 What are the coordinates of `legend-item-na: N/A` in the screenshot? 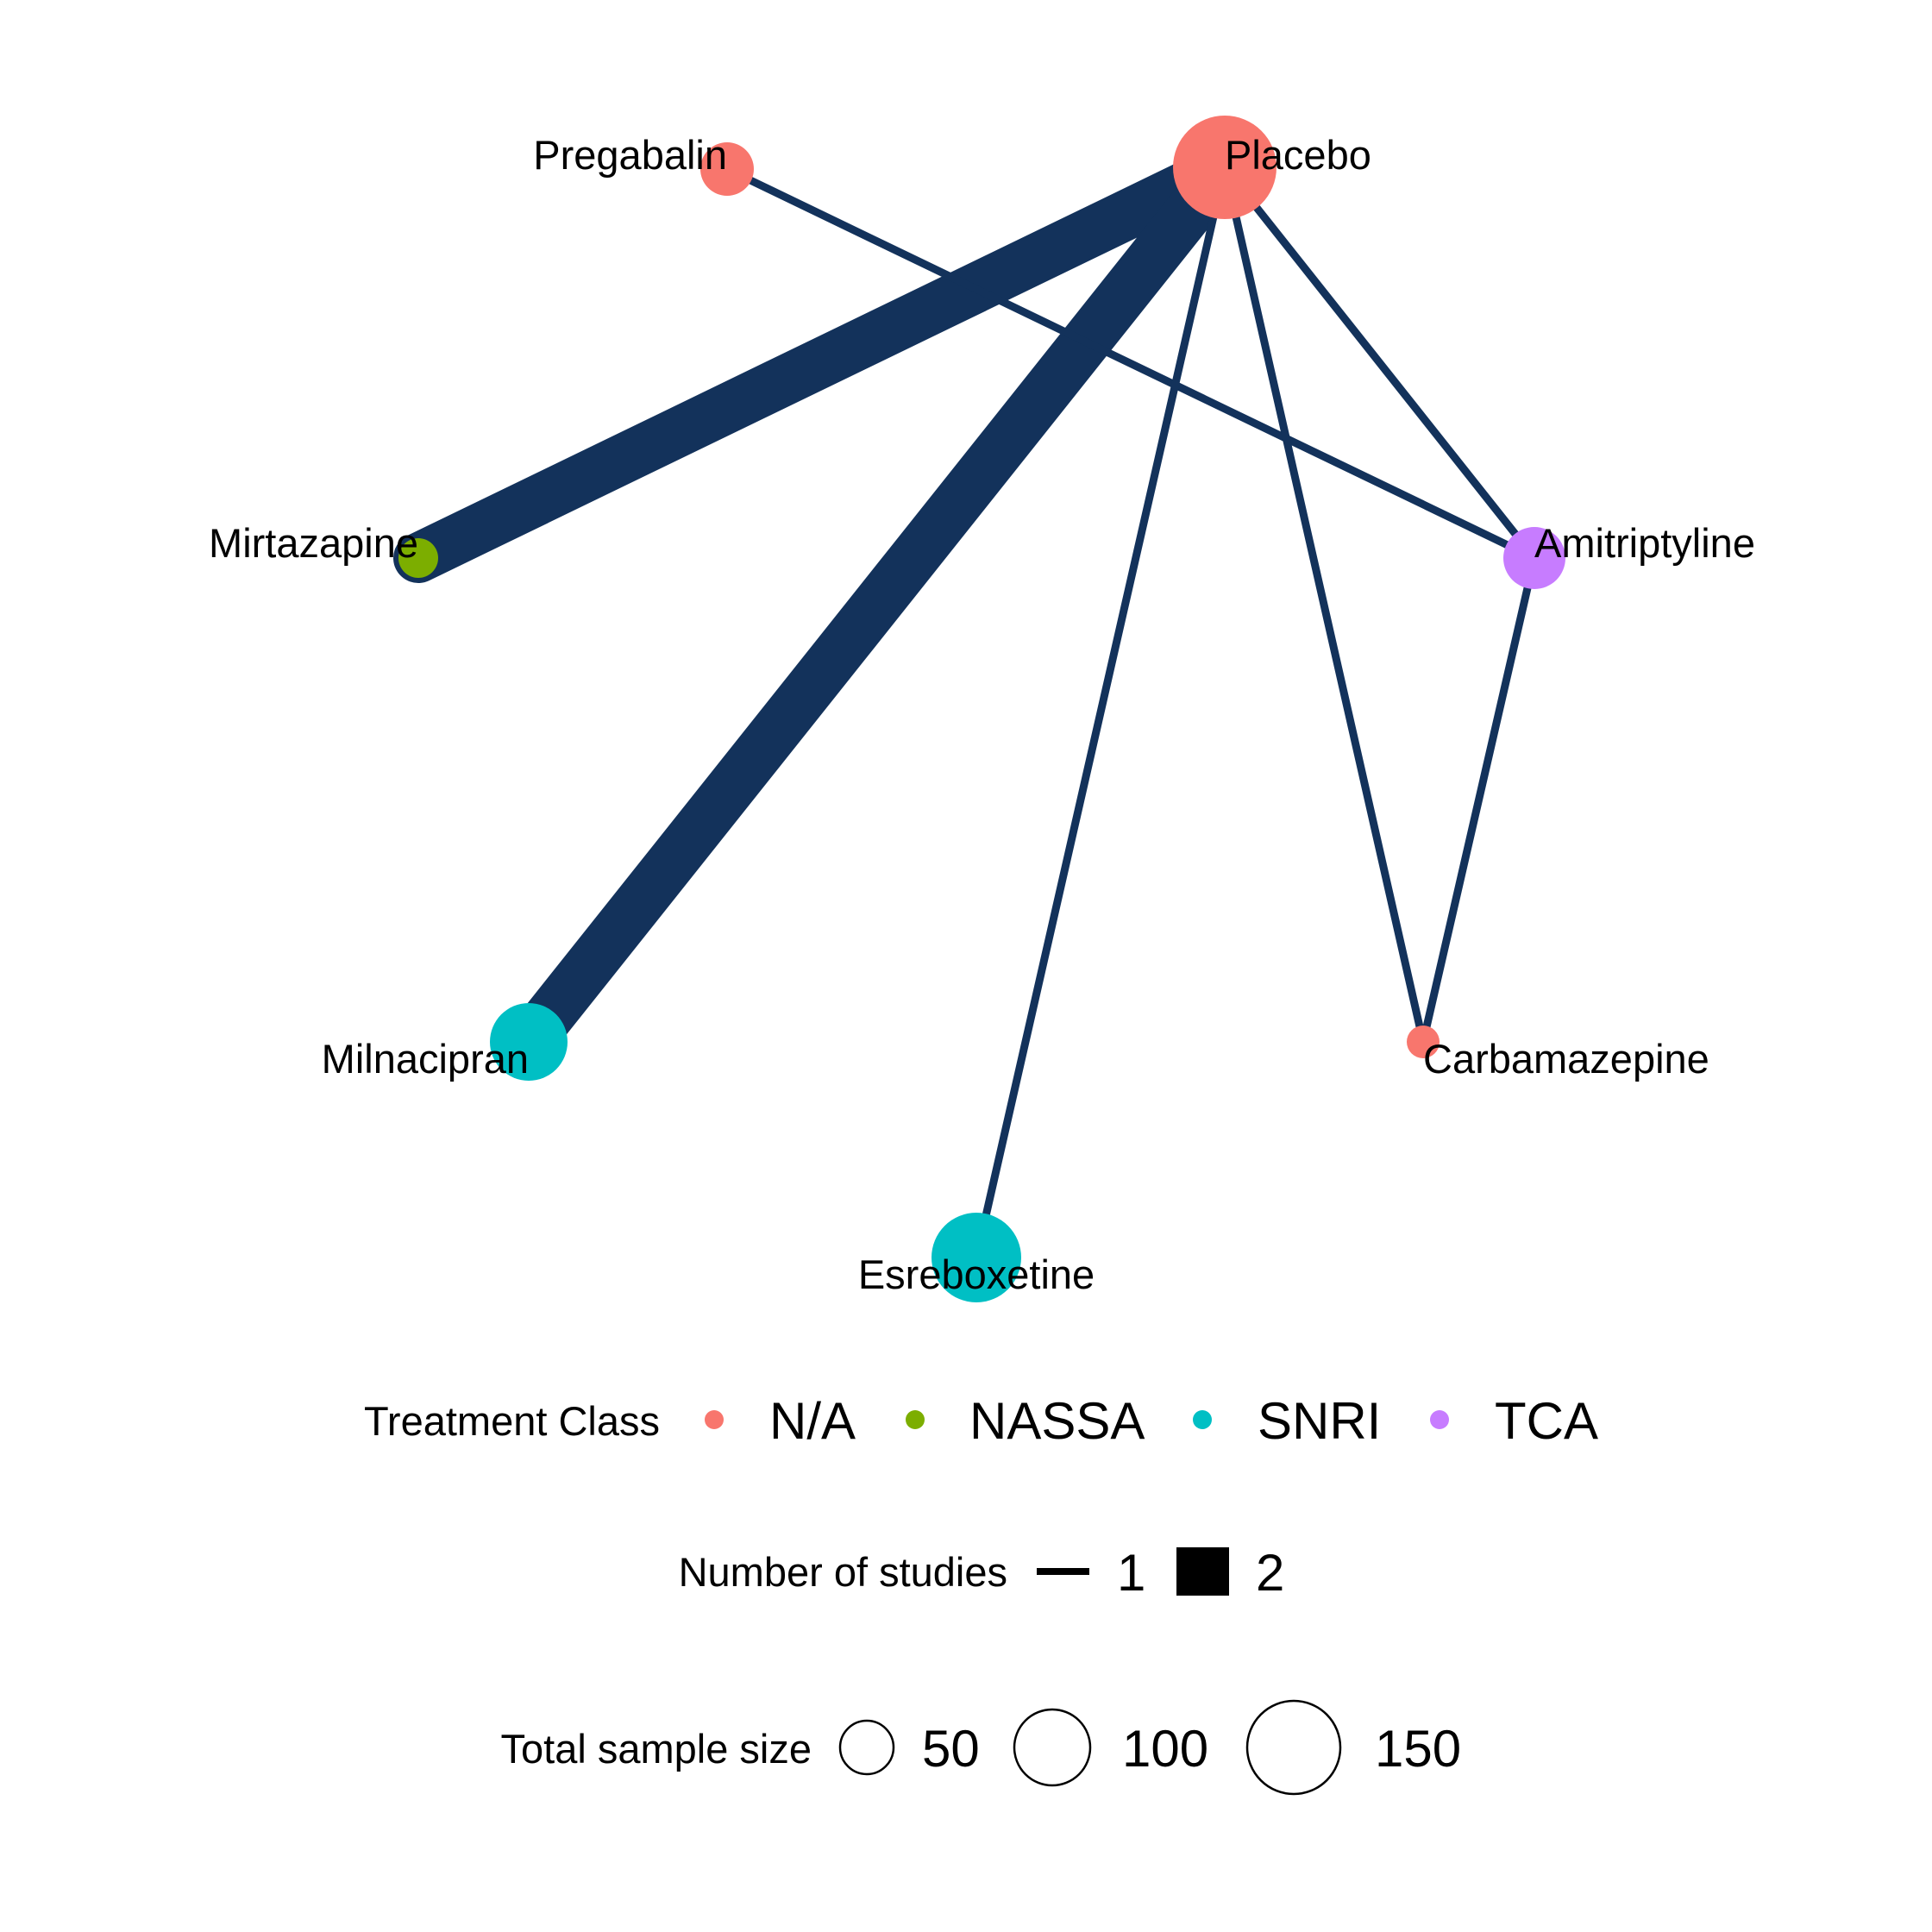 It's located at (812, 1421).